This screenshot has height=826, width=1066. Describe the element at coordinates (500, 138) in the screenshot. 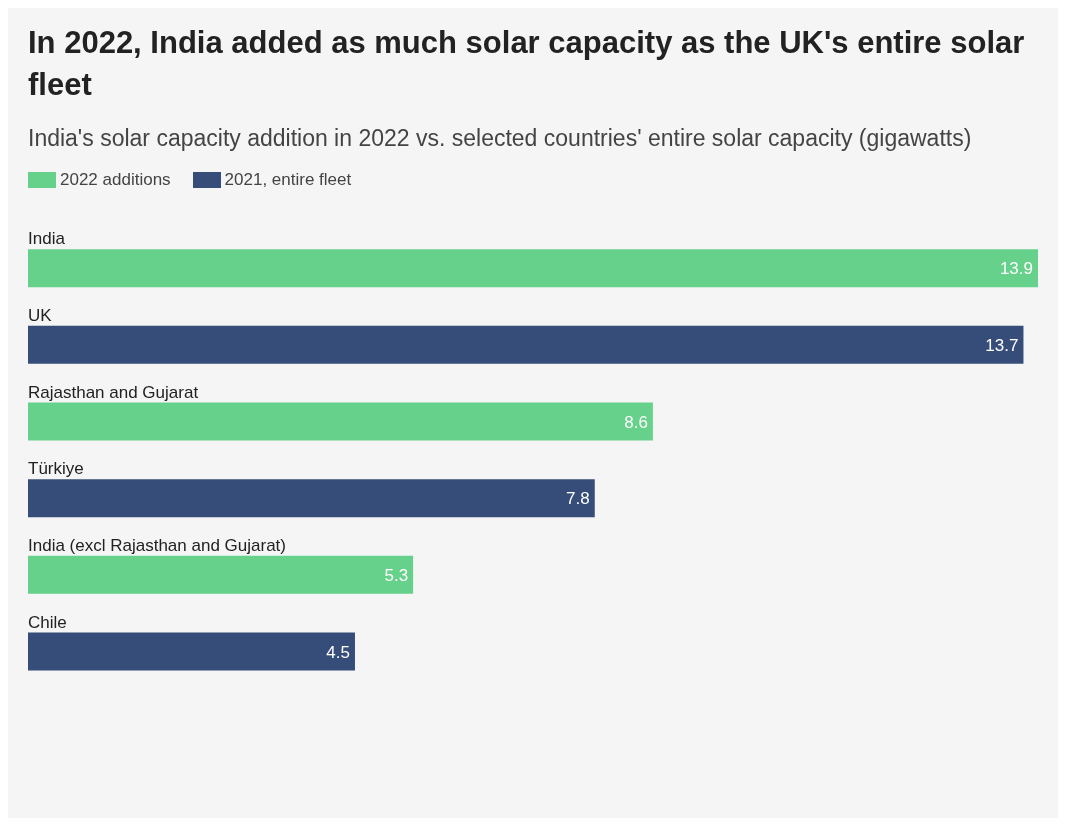

I see `chart-subtitle: India's solar capacity addition in 2022 vs. selected countries' entire solar capacity (gigawatts)` at that location.